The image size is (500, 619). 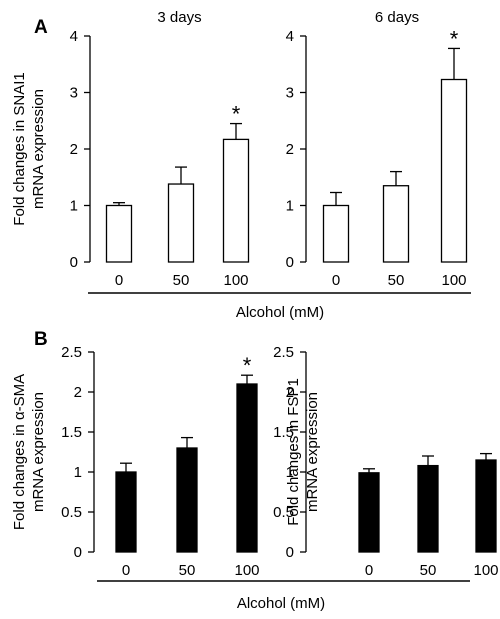 I want to click on chart-title: 3 days, so click(x=179, y=17).